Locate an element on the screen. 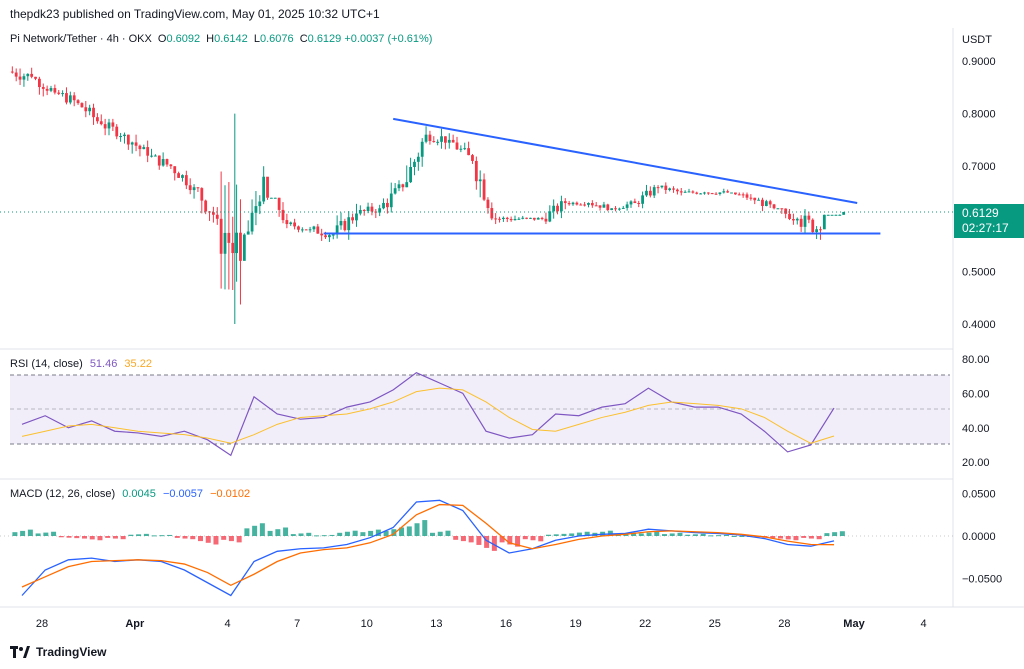  macd-line is located at coordinates (428, 548).